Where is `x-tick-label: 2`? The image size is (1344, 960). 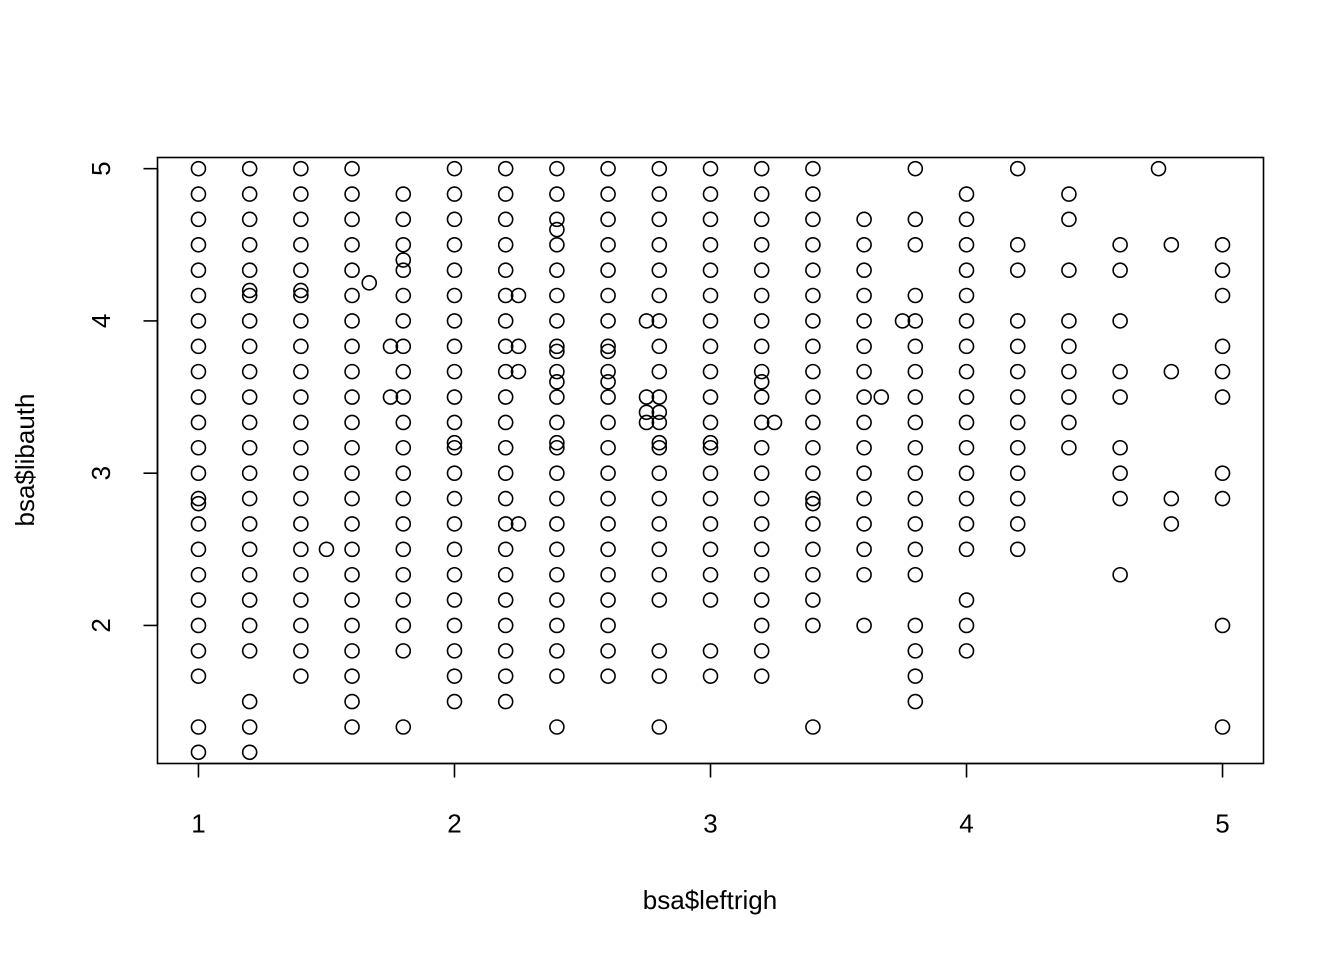
x-tick-label: 2 is located at coordinates (454, 824).